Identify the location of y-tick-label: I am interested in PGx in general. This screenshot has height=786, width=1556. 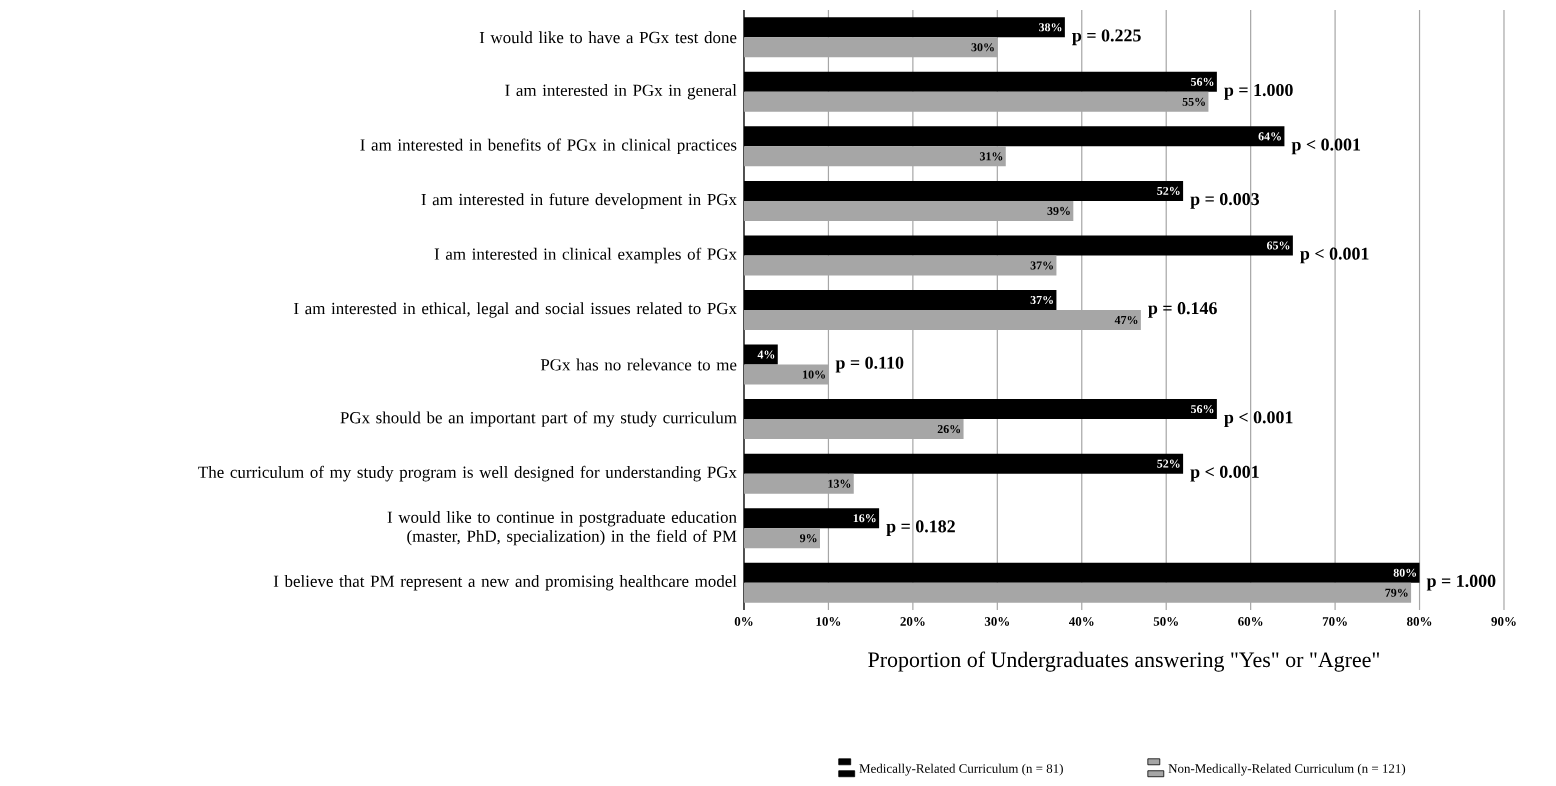
(621, 92).